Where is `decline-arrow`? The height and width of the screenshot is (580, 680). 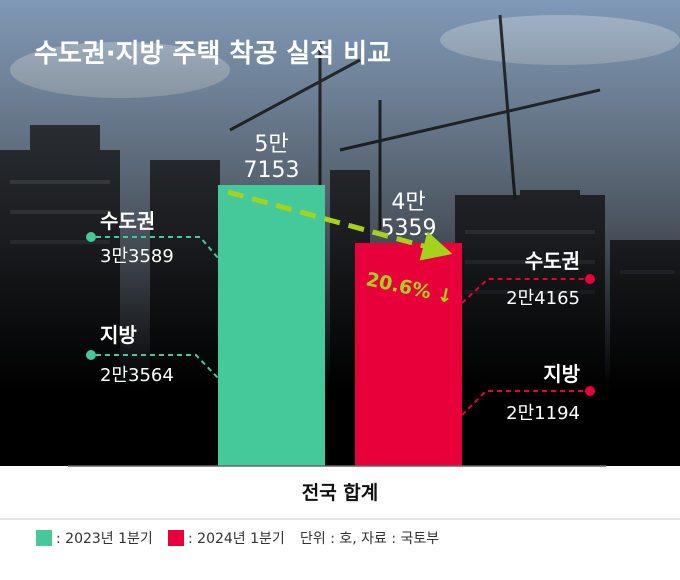 decline-arrow is located at coordinates (340, 225).